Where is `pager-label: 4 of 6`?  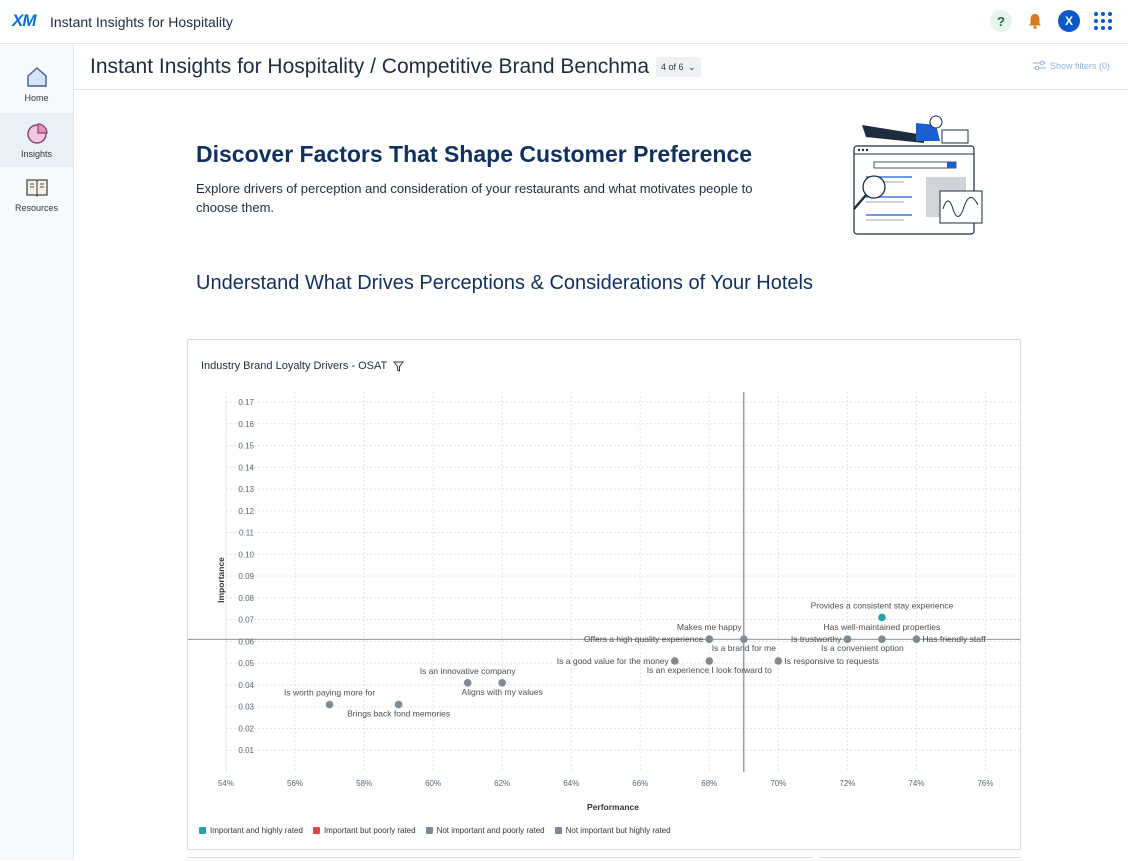
pager-label: 4 of 6 is located at coordinates (672, 67).